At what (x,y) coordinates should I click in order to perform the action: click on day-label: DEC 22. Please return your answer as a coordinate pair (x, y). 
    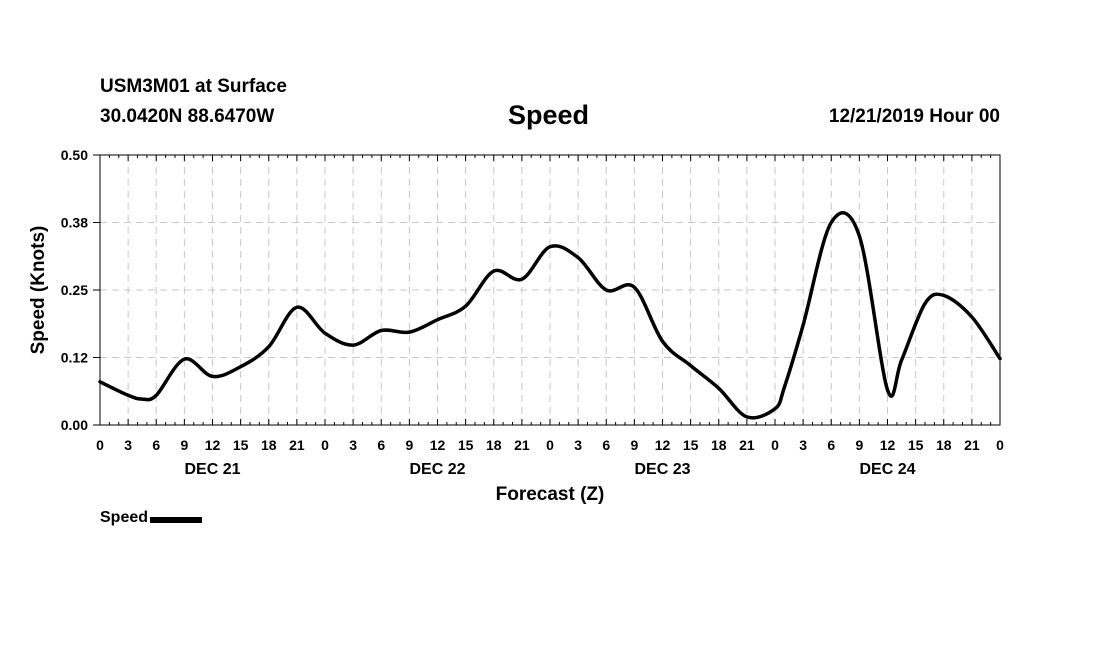
    Looking at the image, I should click on (437, 469).